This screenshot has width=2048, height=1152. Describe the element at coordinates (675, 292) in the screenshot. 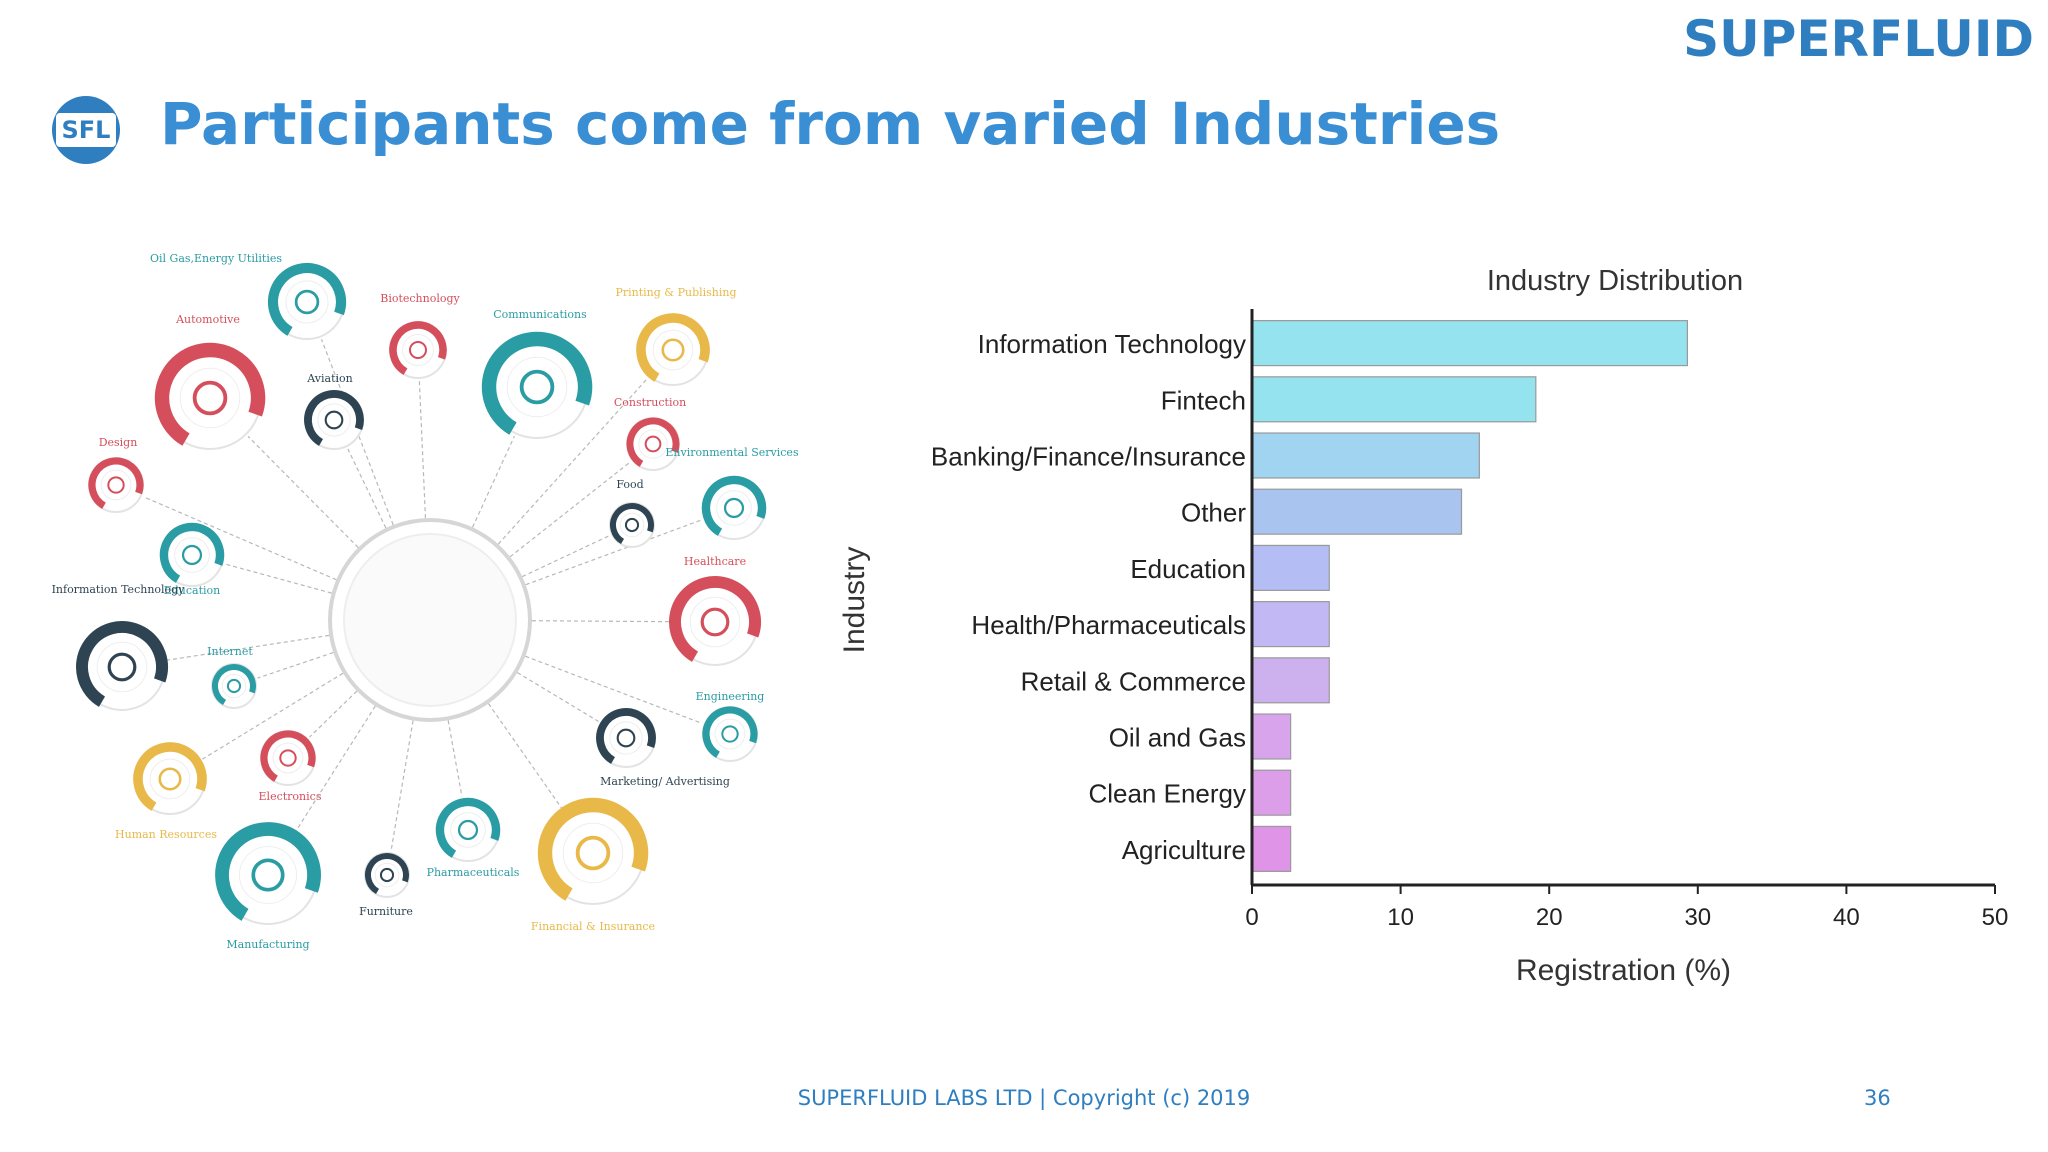

I see `industry-label: Printing & Publishing` at that location.